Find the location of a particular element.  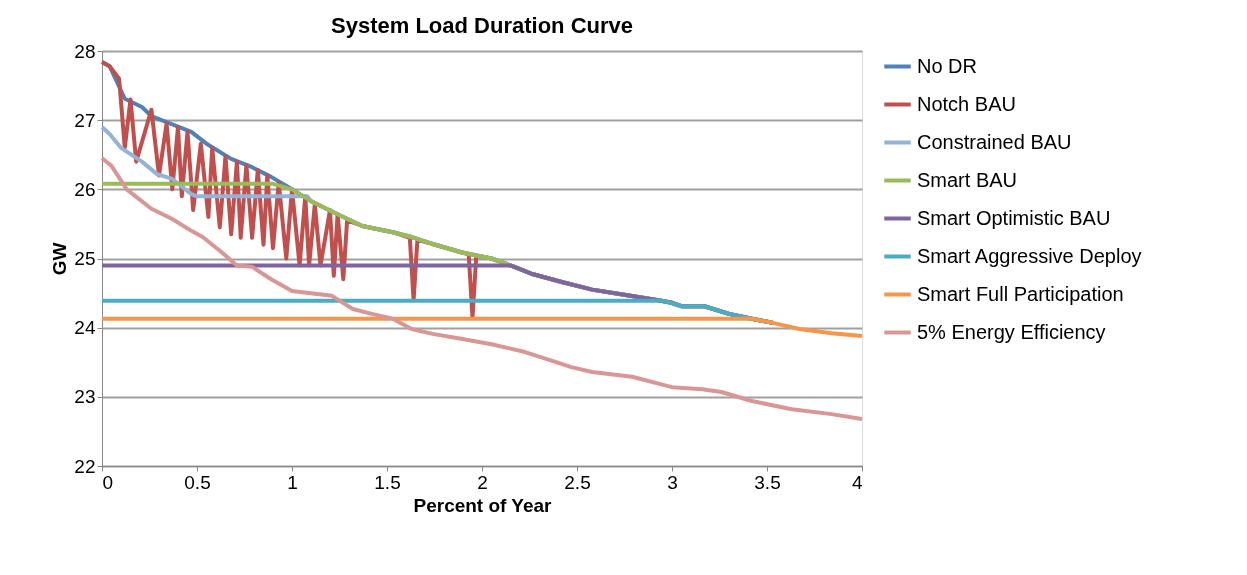

x-tick-label: 0 is located at coordinates (108, 482).